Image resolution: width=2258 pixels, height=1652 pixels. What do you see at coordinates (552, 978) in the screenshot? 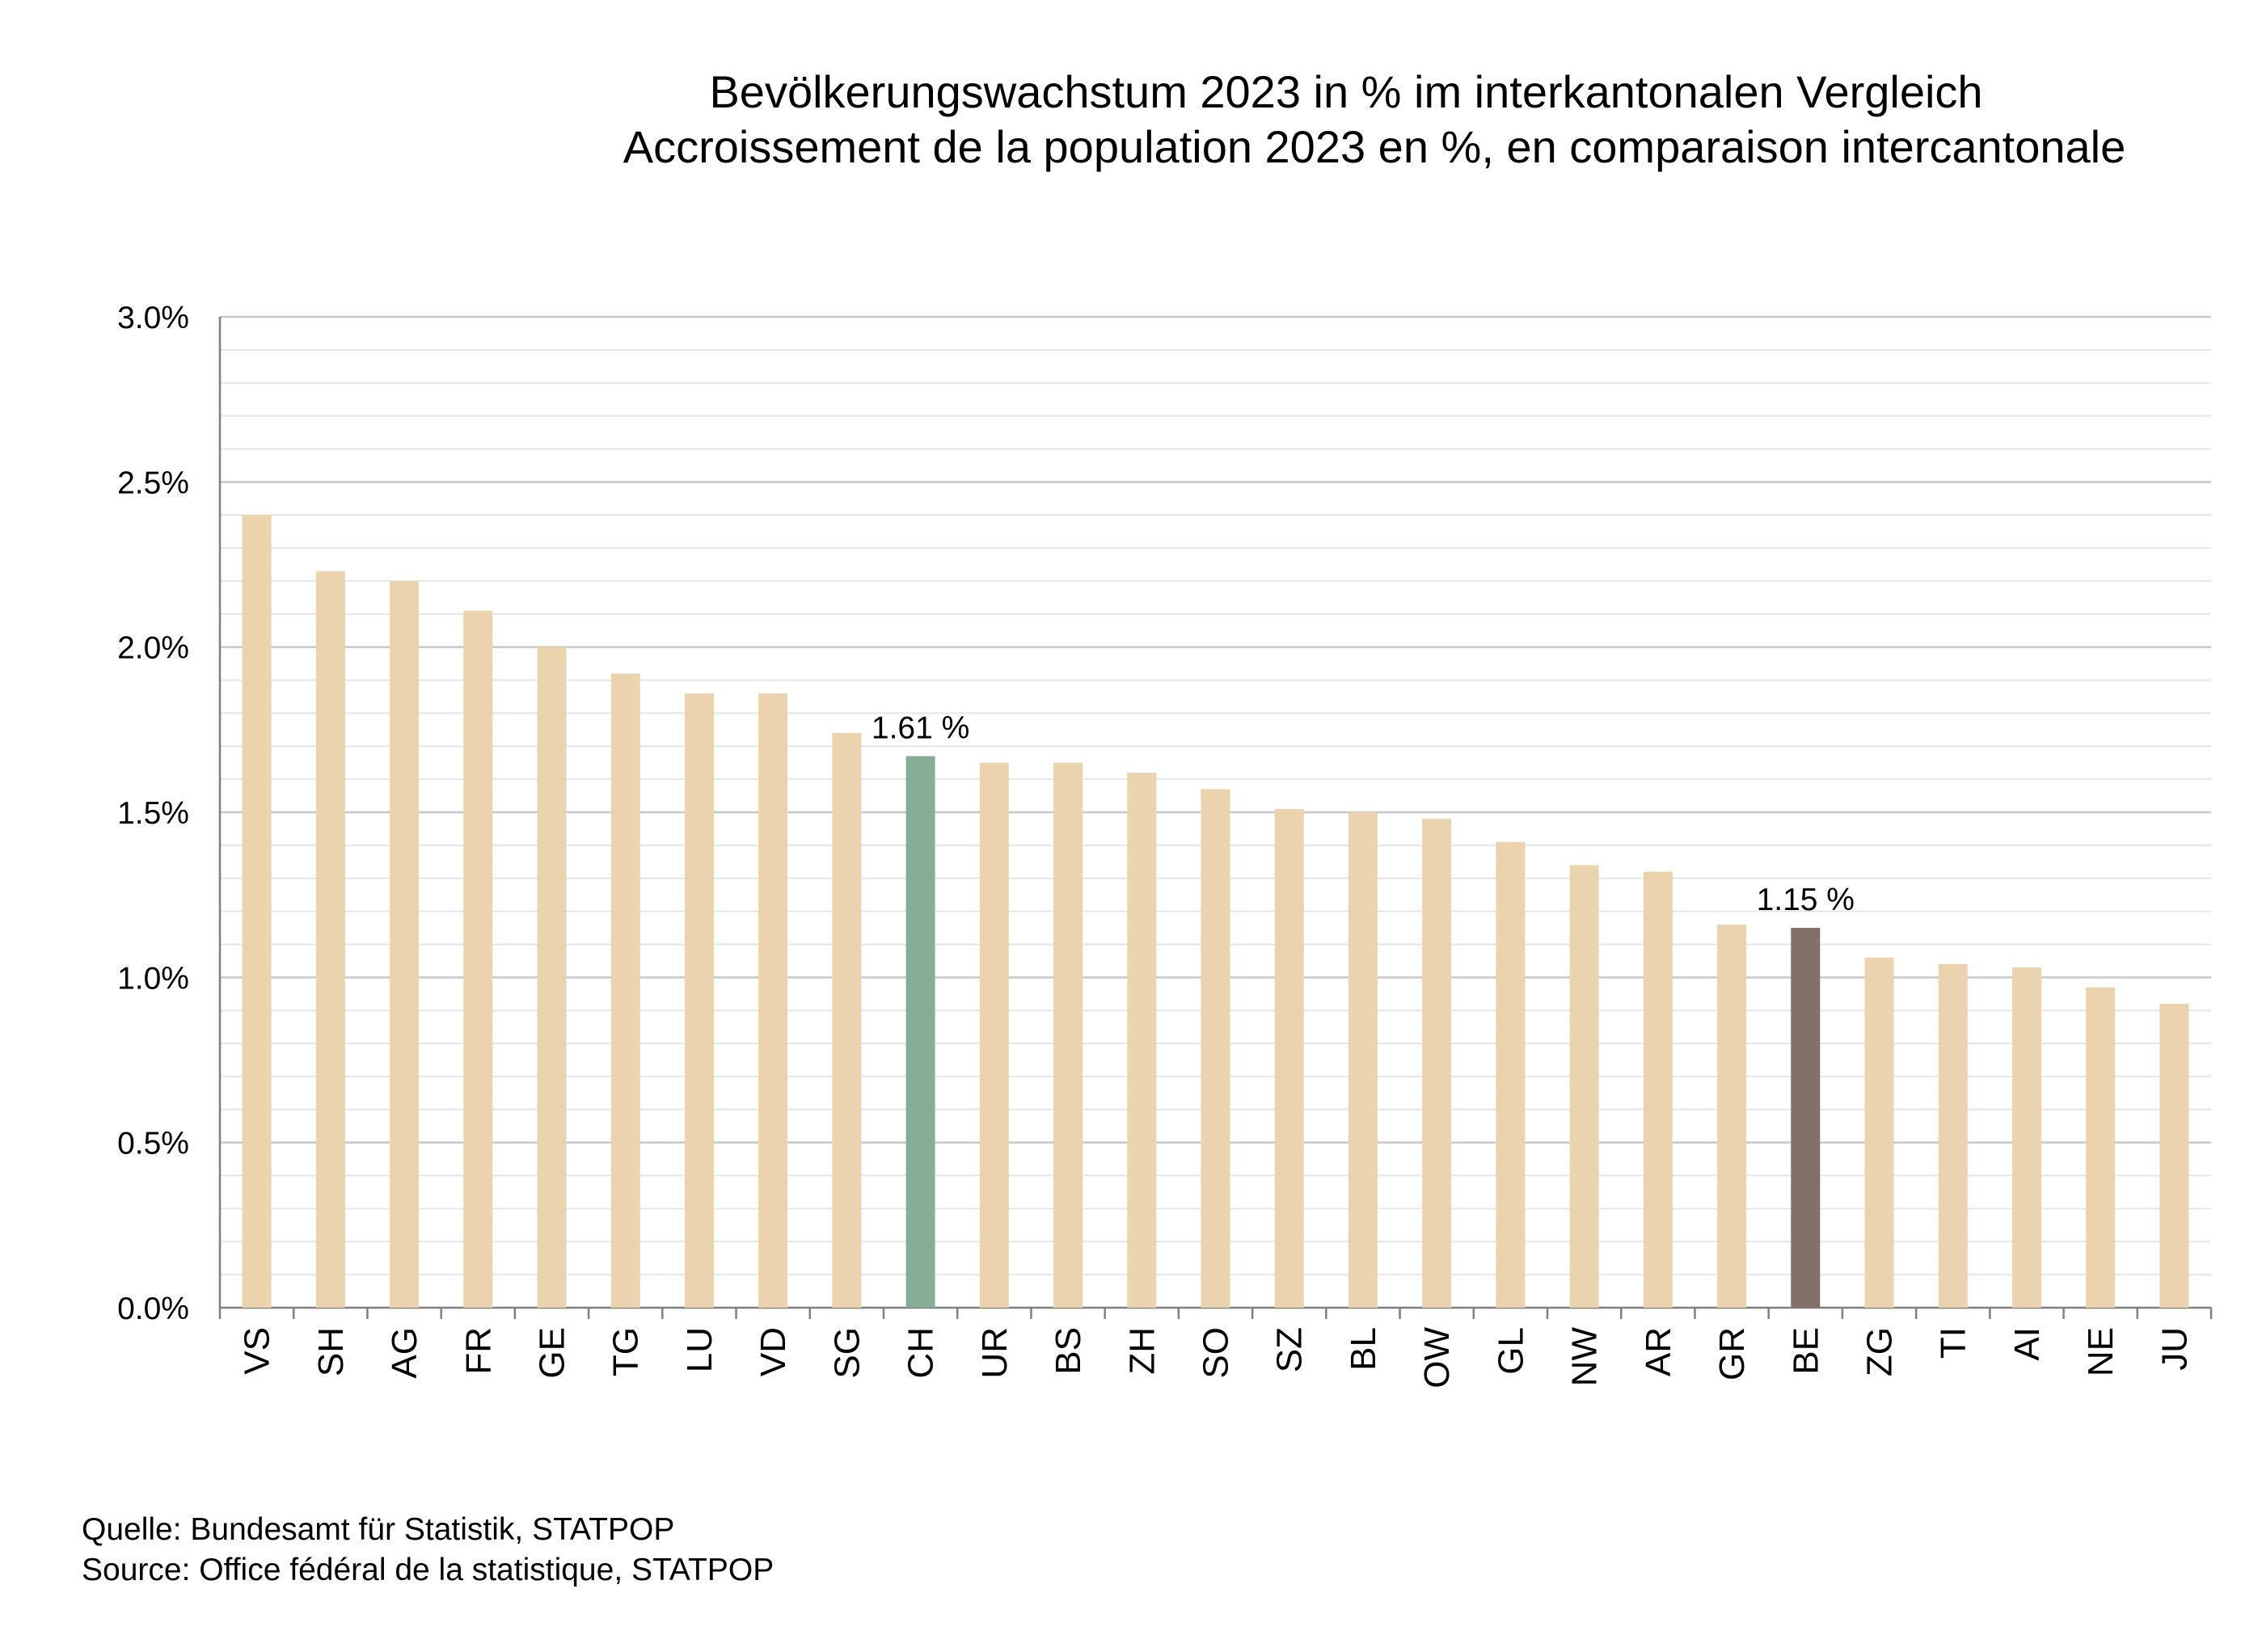
I see `bar-ge` at bounding box center [552, 978].